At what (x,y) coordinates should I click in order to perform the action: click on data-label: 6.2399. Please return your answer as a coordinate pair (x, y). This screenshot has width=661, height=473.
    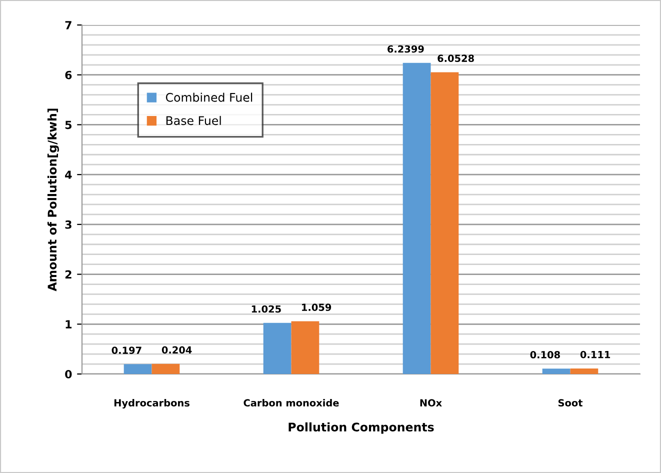
    Looking at the image, I should click on (406, 49).